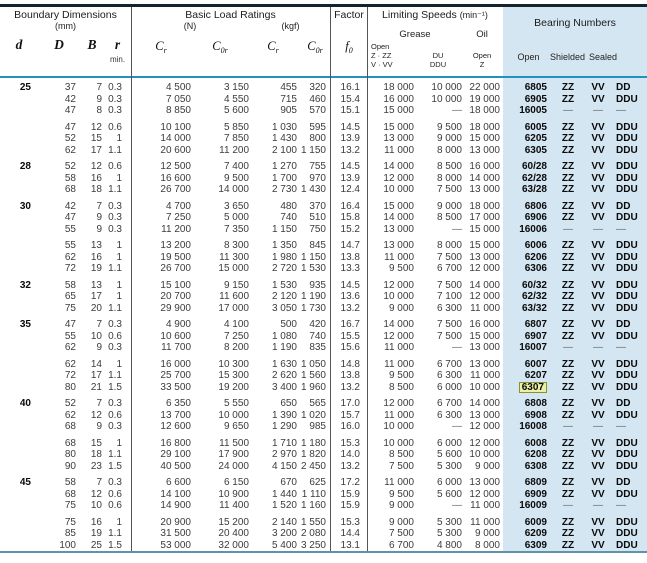 This screenshot has width=647, height=563. What do you see at coordinates (350, 454) in the screenshot?
I see `cell-f0: 14.0` at bounding box center [350, 454].